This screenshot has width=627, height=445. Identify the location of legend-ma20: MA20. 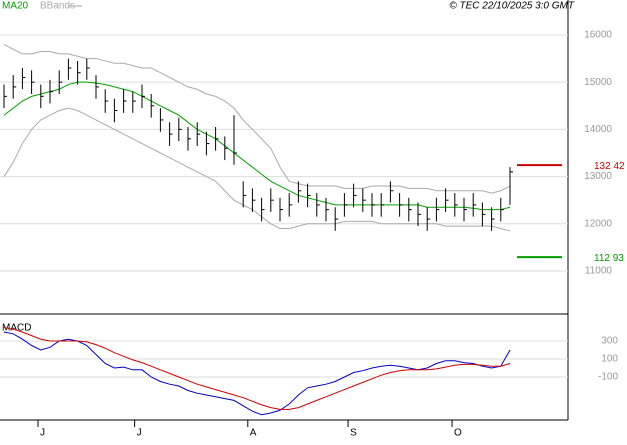
(15, 6).